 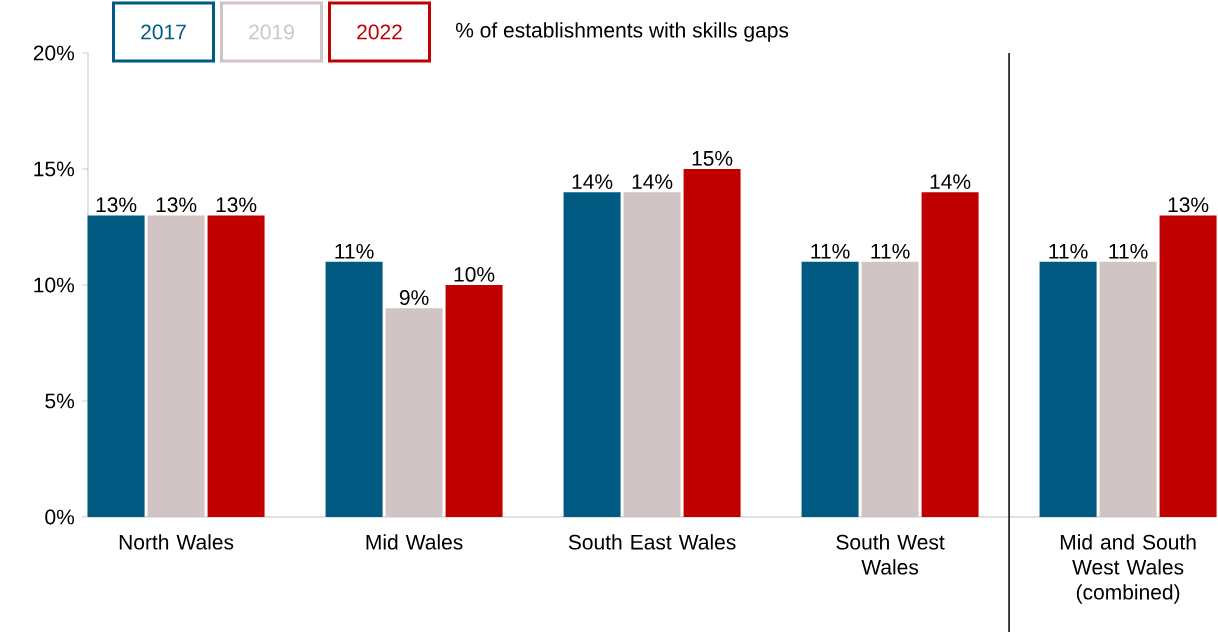 I want to click on data-label: 9%, so click(x=414, y=297).